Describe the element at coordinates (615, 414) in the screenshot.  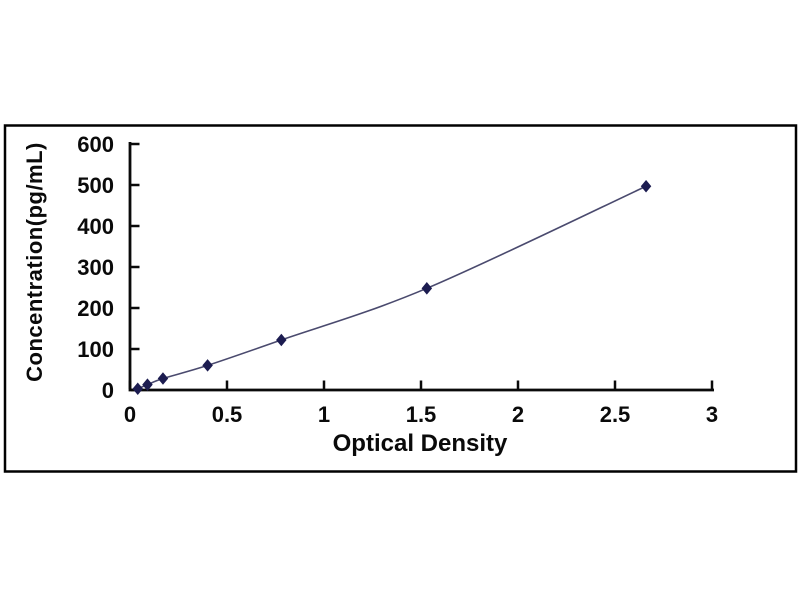
I see `x-tick-label: 2.5` at that location.